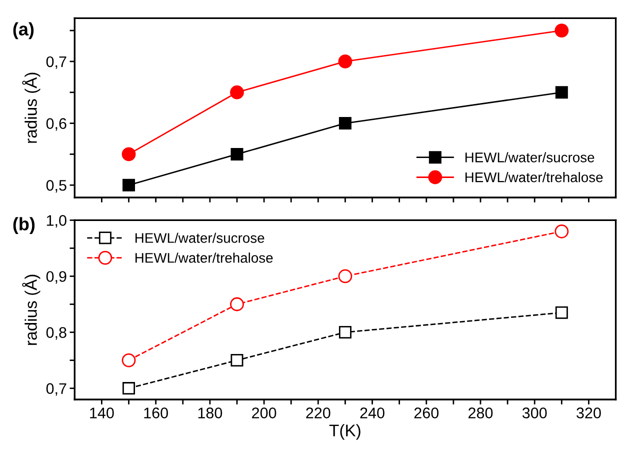  Describe the element at coordinates (480, 413) in the screenshot. I see `x-tick-label: 280` at that location.